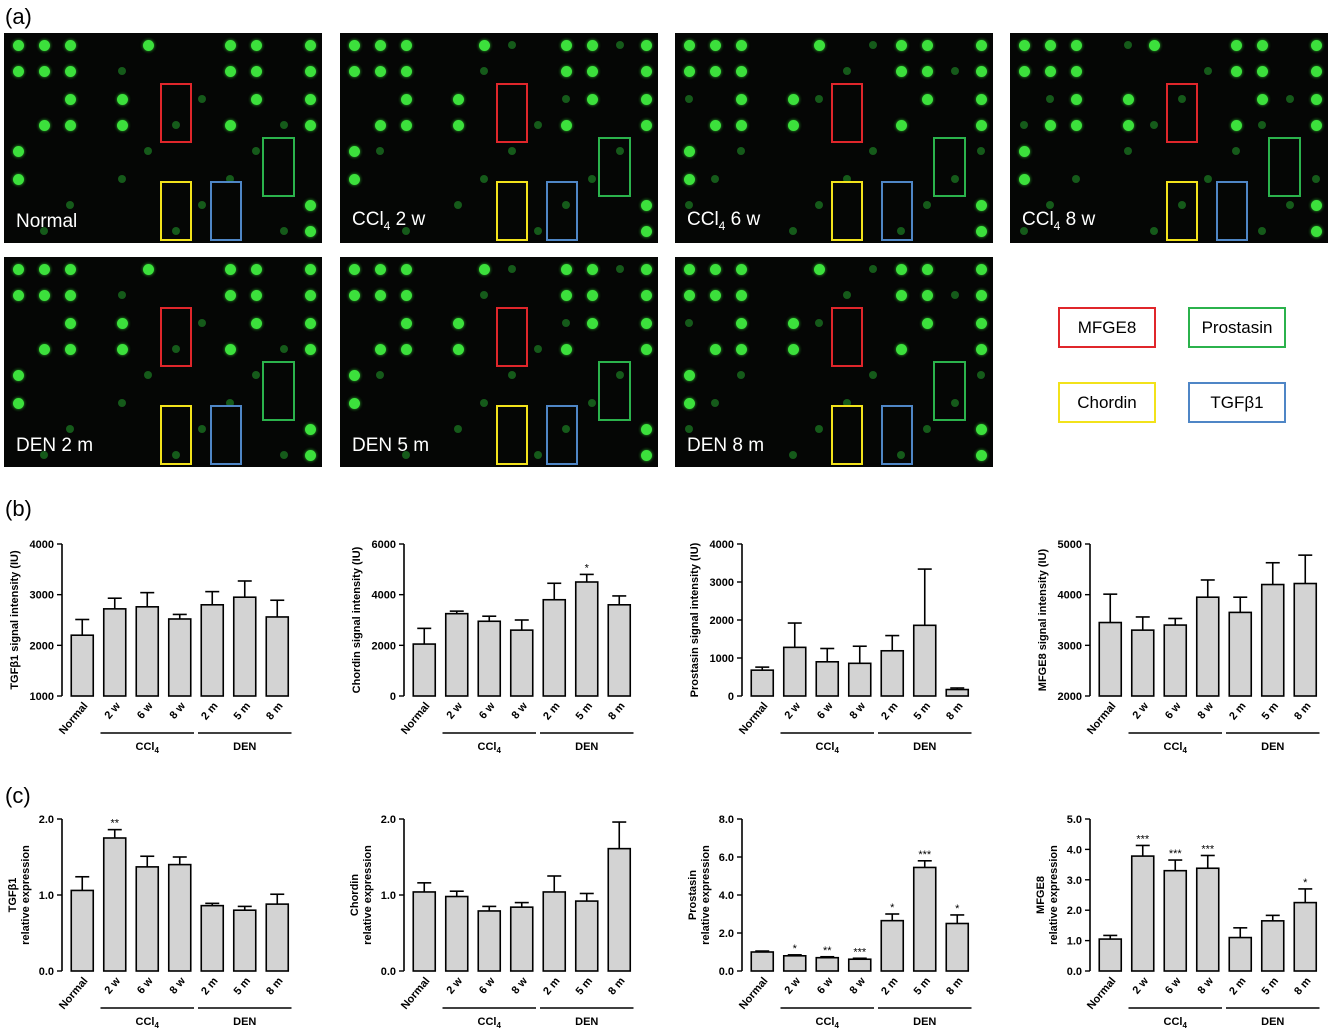  I want to click on panel-letter-b: (b), so click(18, 508).